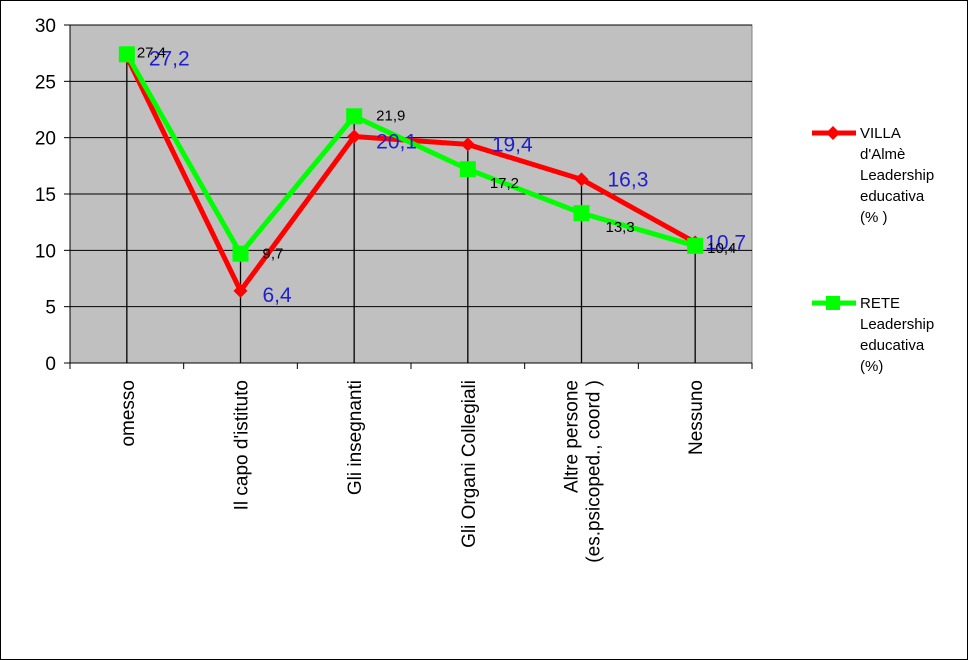 The image size is (968, 660). I want to click on data-label: 21,9, so click(390, 115).